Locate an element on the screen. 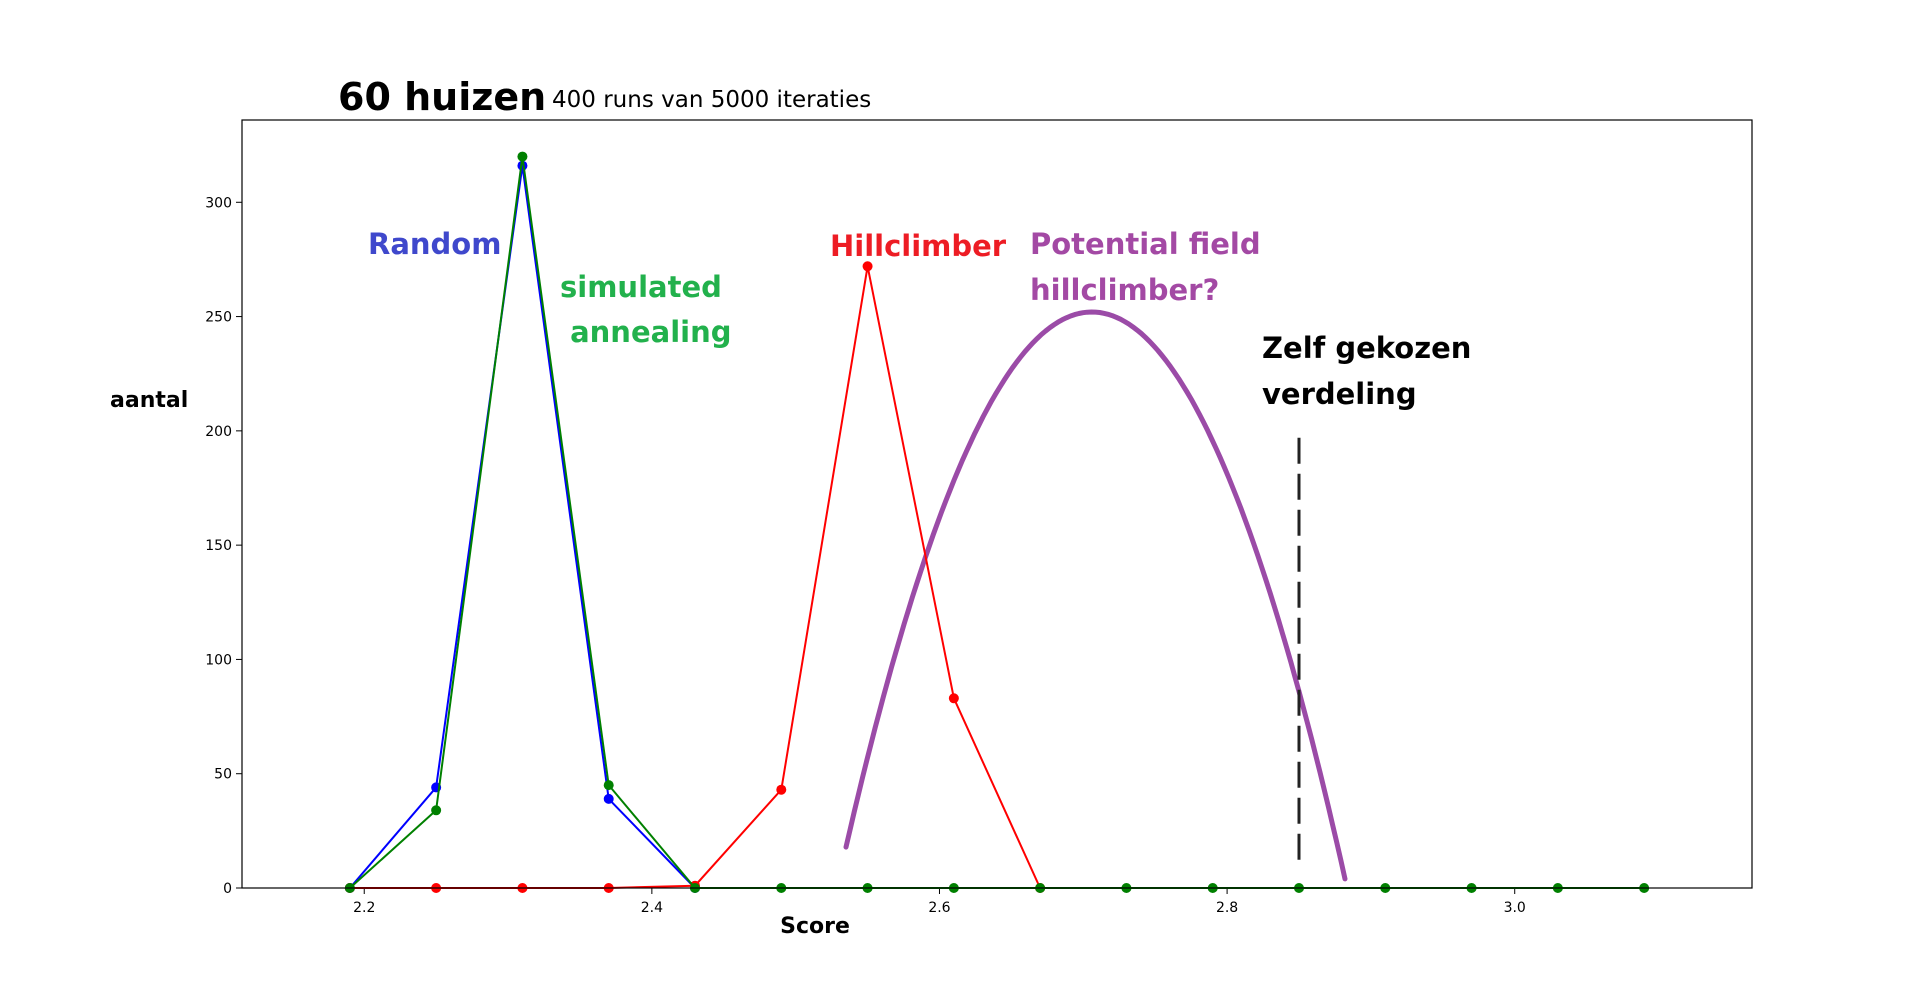  chart-subtitle: 400 runs van 5000 iteraties is located at coordinates (711, 100).